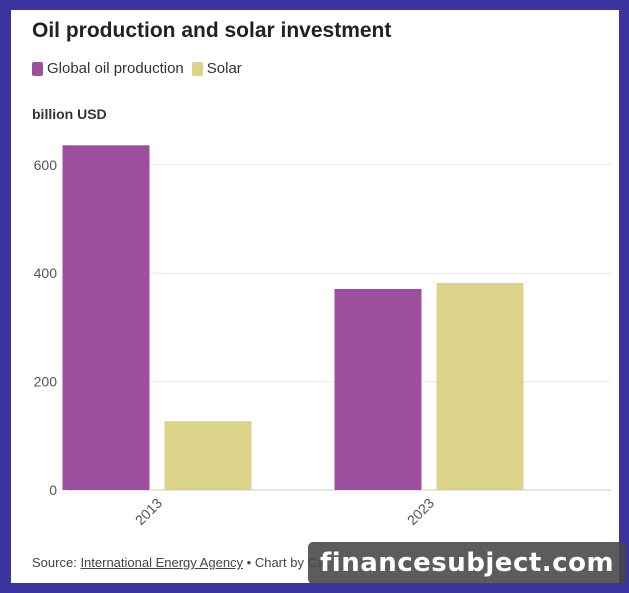 The width and height of the screenshot is (629, 593). I want to click on y-tick-label: 200, so click(46, 382).